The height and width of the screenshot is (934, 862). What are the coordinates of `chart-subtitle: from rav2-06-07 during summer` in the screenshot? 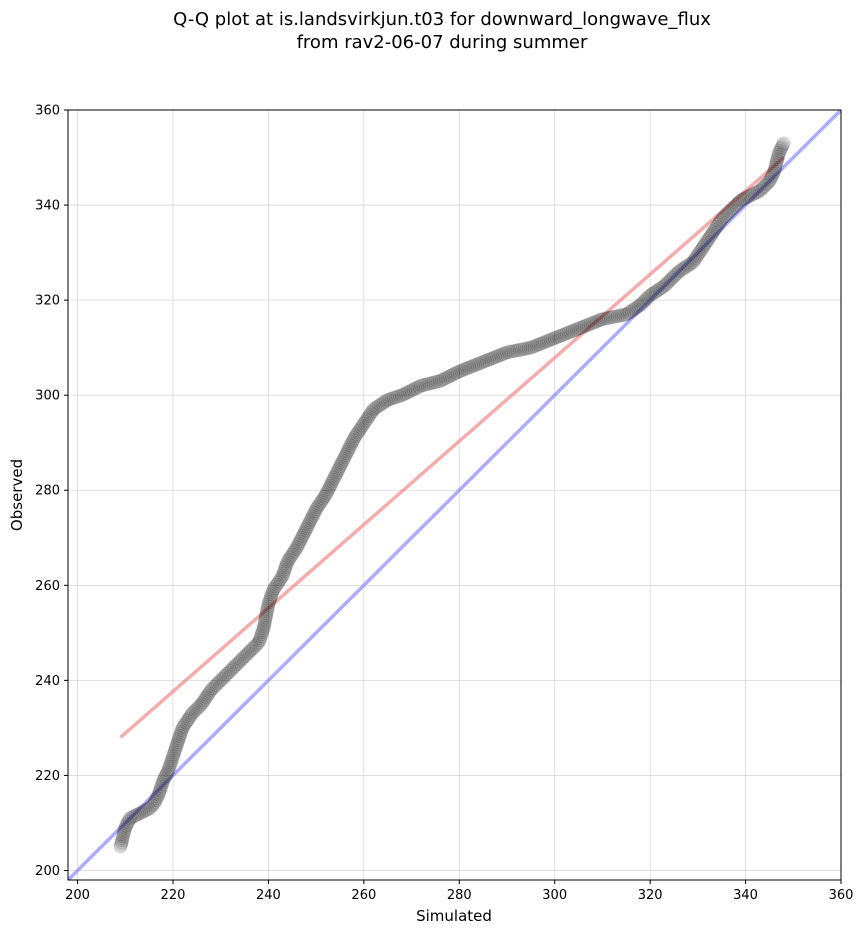 It's located at (442, 42).